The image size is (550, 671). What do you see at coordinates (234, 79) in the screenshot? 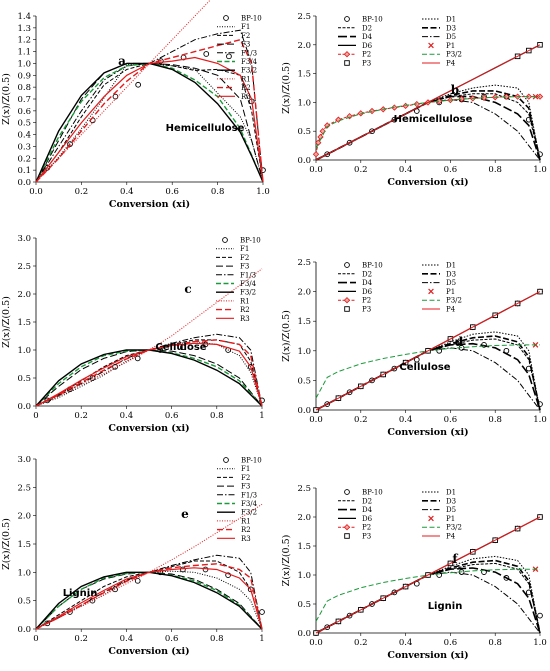
I see `legend-item-r1: R1` at bounding box center [234, 79].